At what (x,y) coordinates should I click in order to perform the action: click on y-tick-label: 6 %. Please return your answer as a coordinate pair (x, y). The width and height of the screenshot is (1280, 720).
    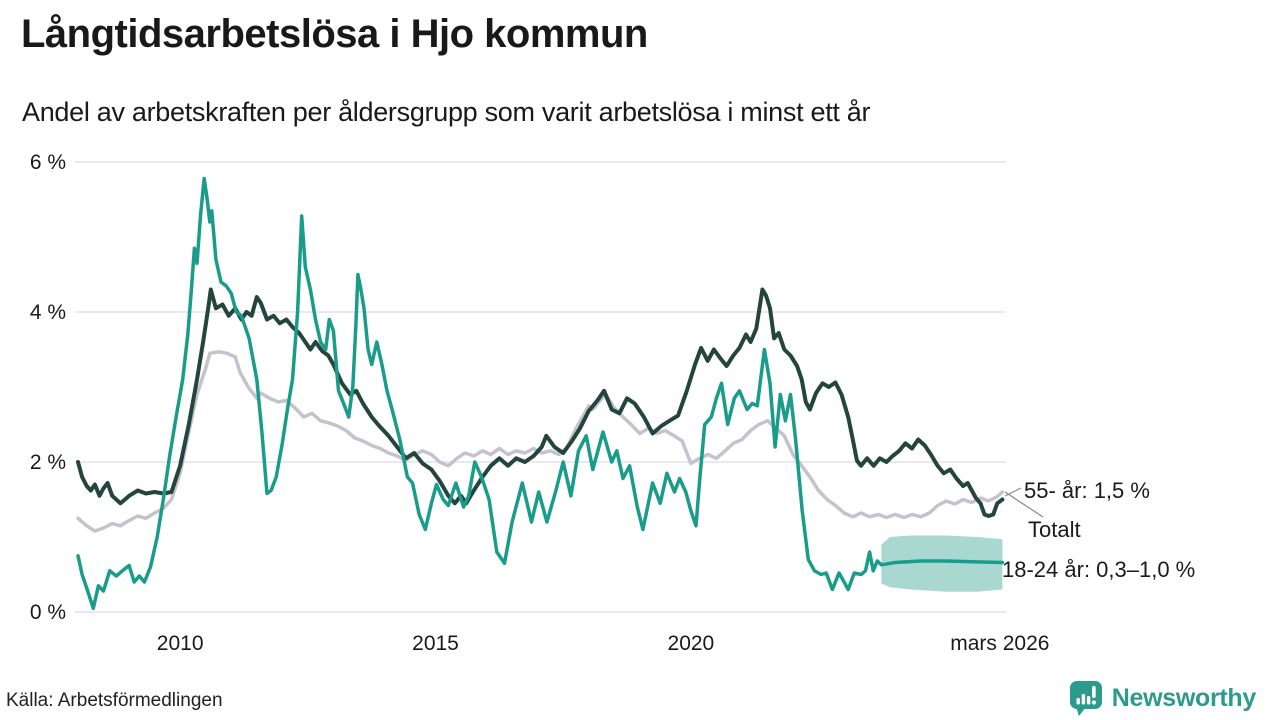
    Looking at the image, I should click on (48, 162).